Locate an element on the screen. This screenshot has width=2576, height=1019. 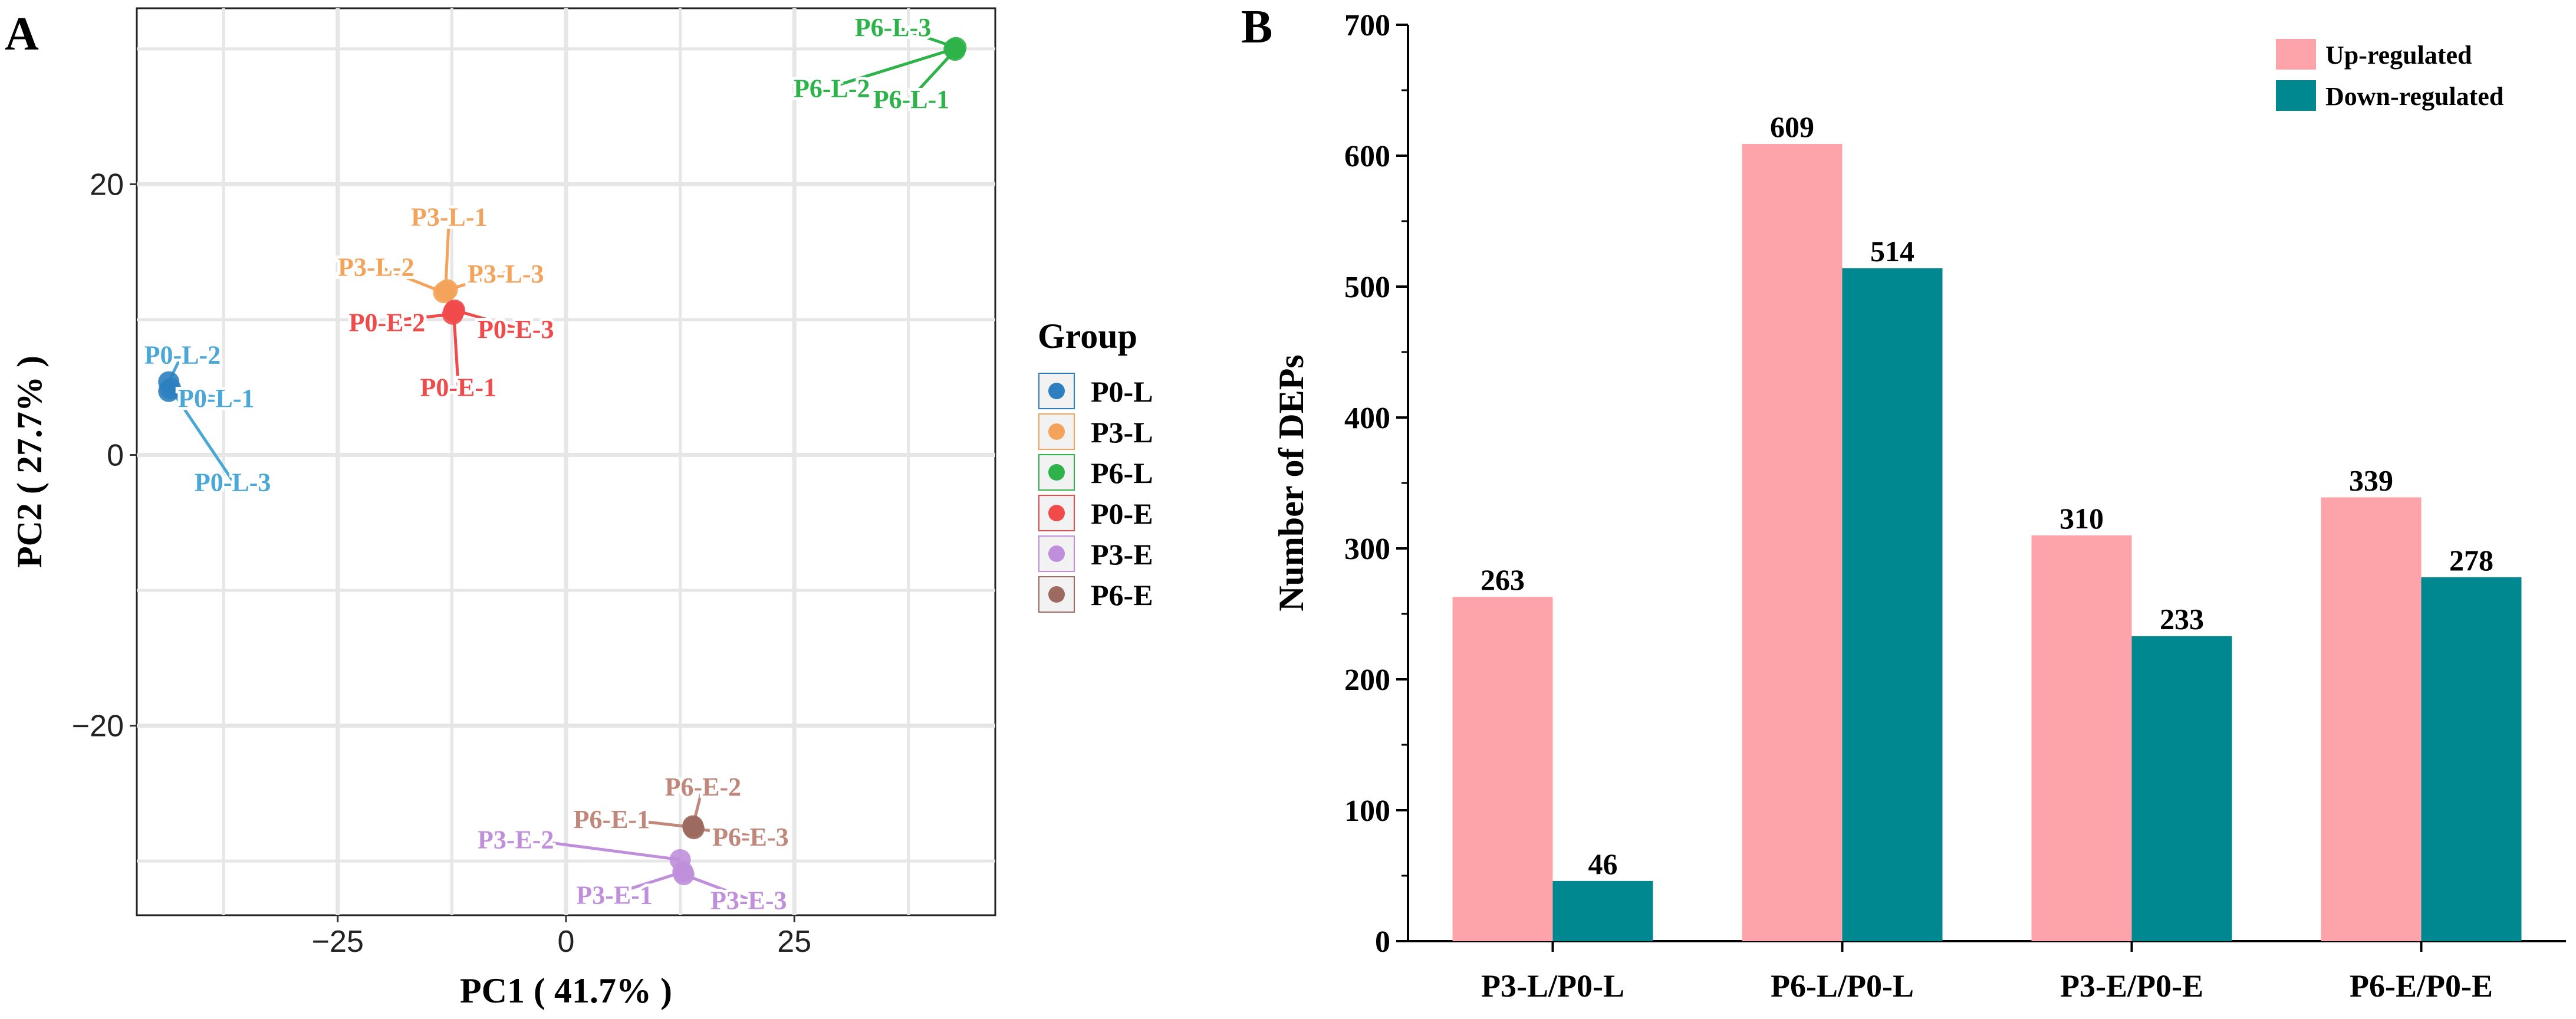
point-label-p6-e-3: P6-E-3 is located at coordinates (751, 837).